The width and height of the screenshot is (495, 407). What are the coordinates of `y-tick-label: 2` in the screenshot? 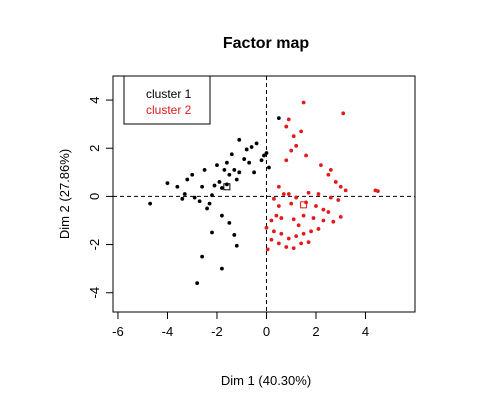 It's located at (94, 148).